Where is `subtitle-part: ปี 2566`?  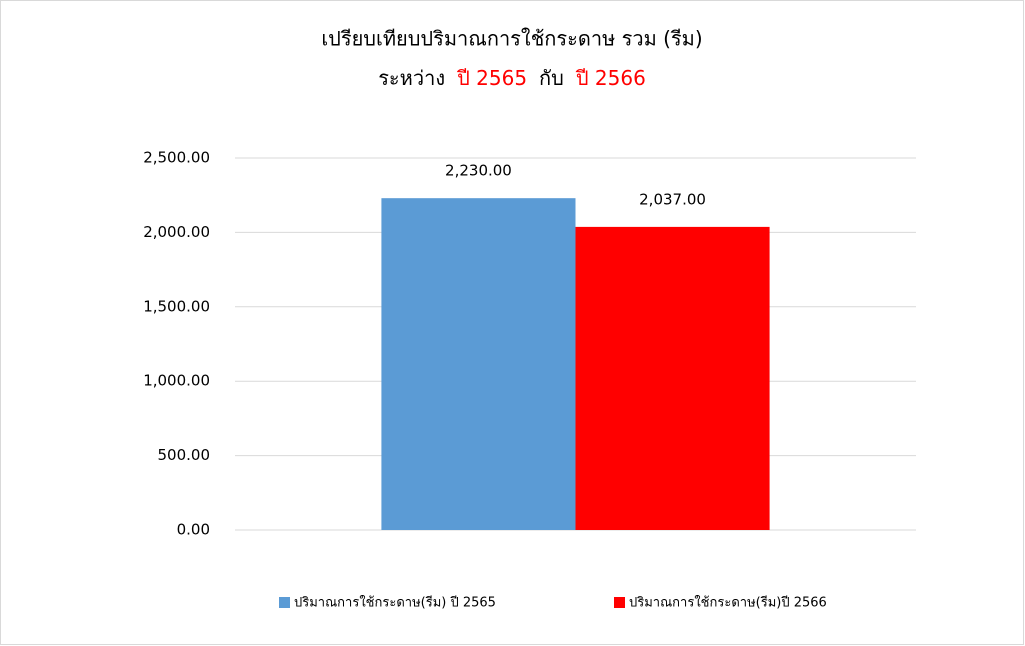
subtitle-part: ปี 2566 is located at coordinates (611, 78).